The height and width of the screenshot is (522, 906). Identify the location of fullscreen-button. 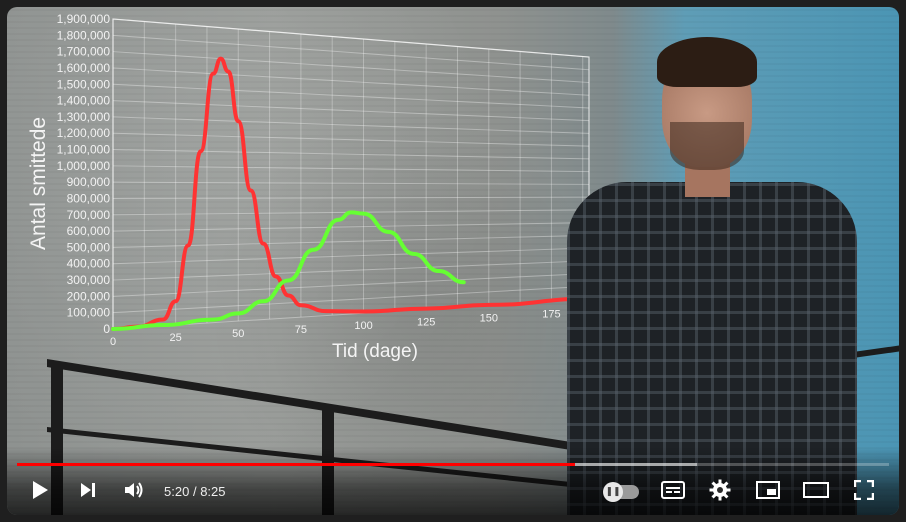
(864, 490).